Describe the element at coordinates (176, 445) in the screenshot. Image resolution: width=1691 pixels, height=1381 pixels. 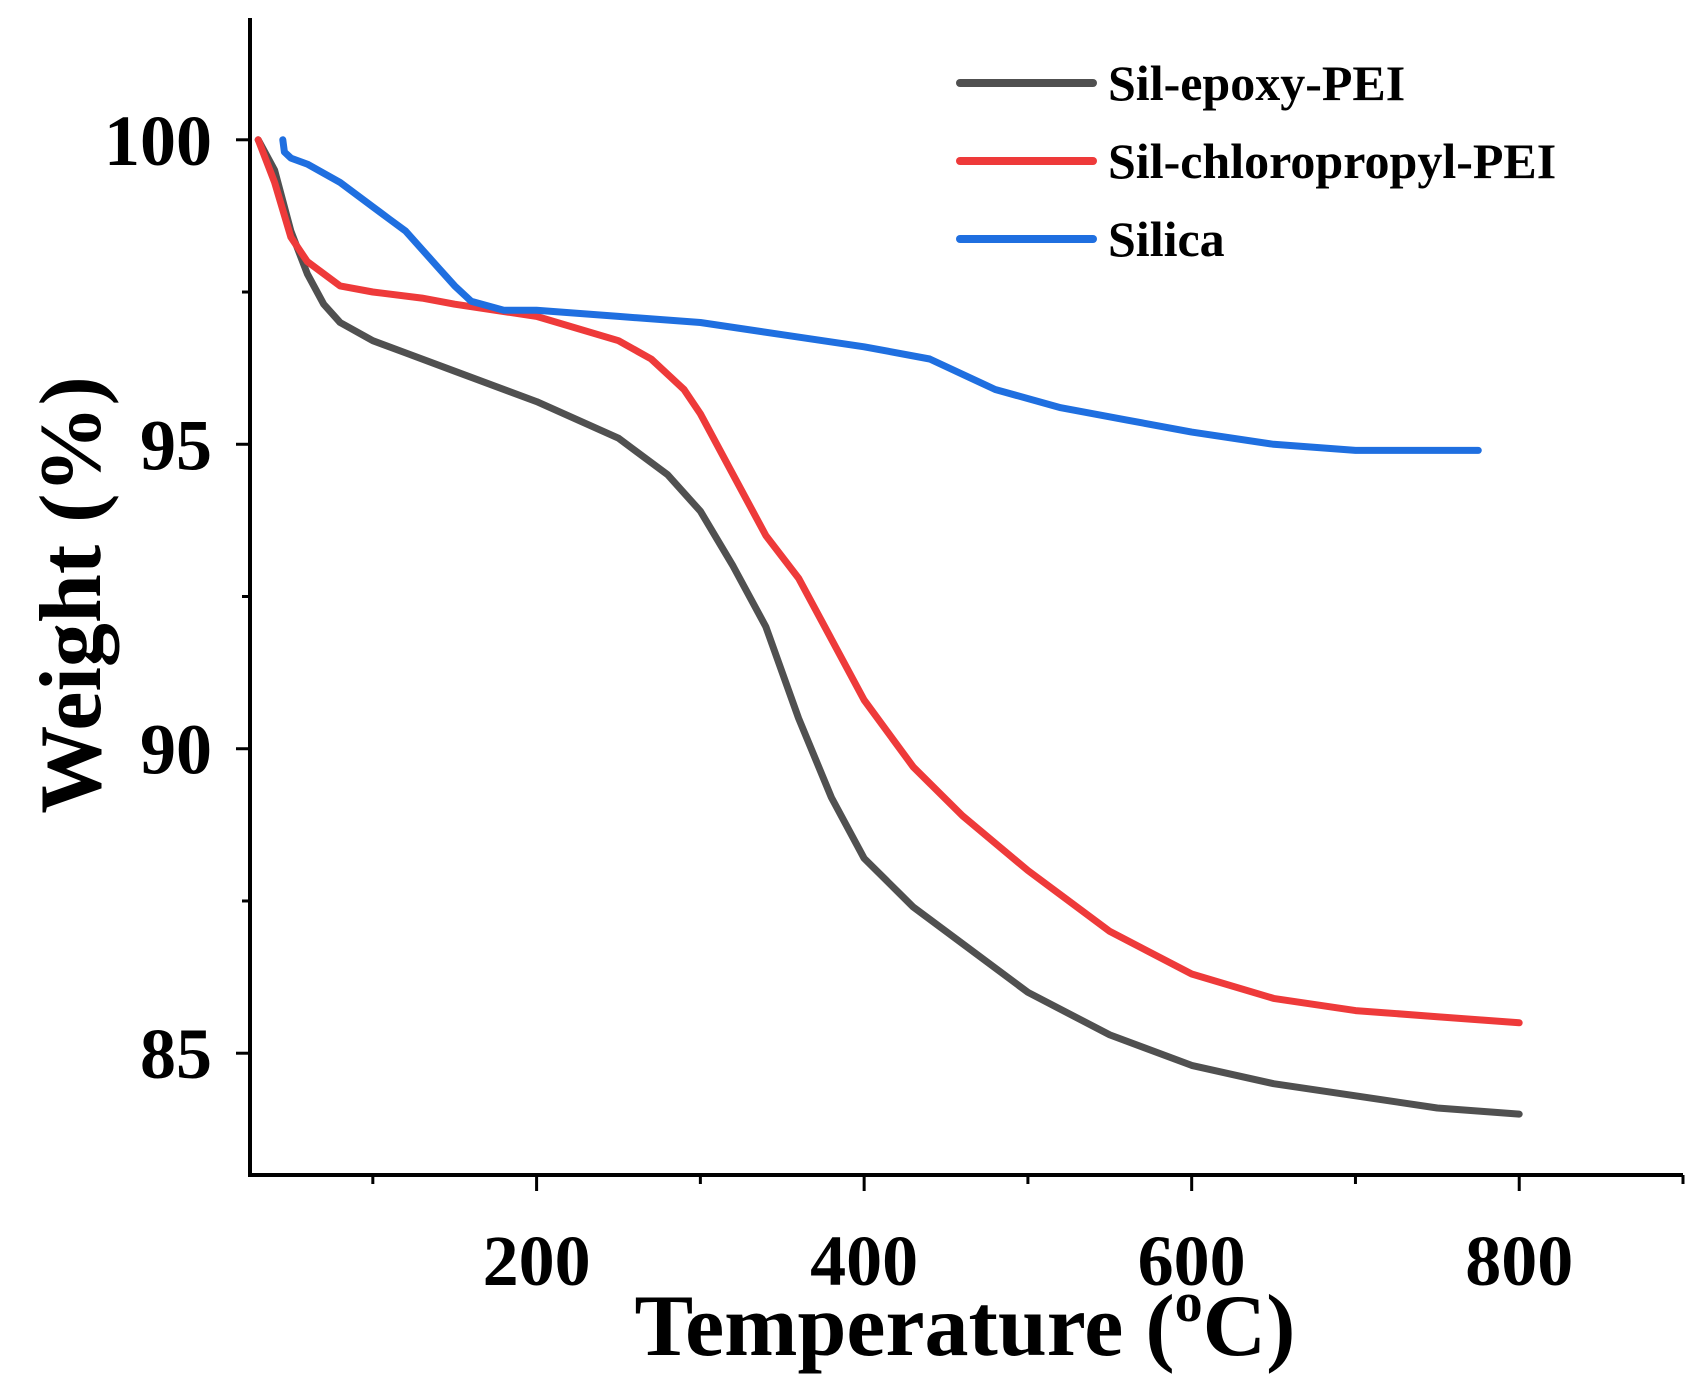
I see `y-tick-label: 95` at that location.